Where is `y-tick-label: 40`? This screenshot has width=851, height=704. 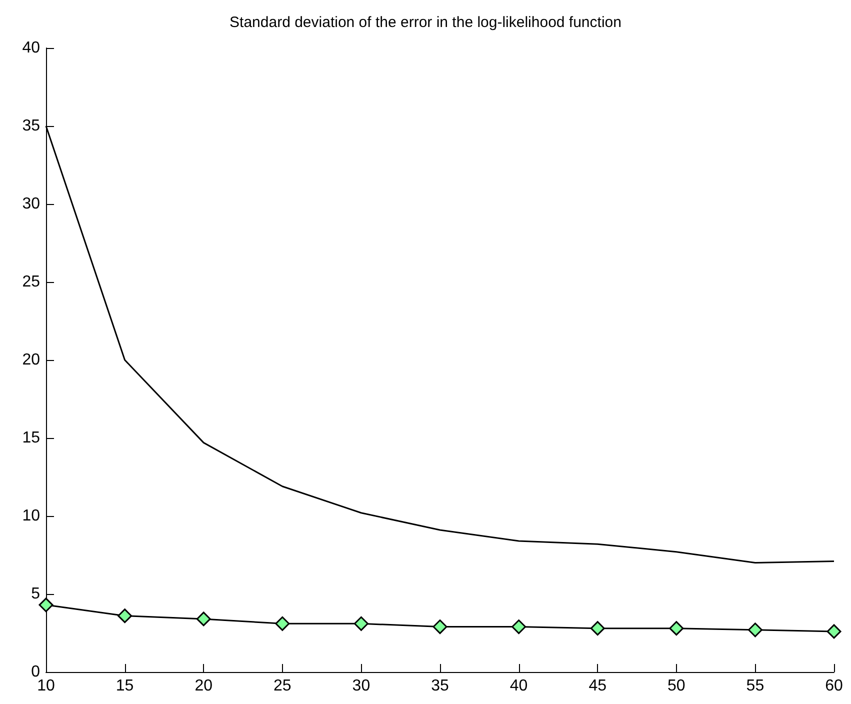 y-tick-label: 40 is located at coordinates (31, 48).